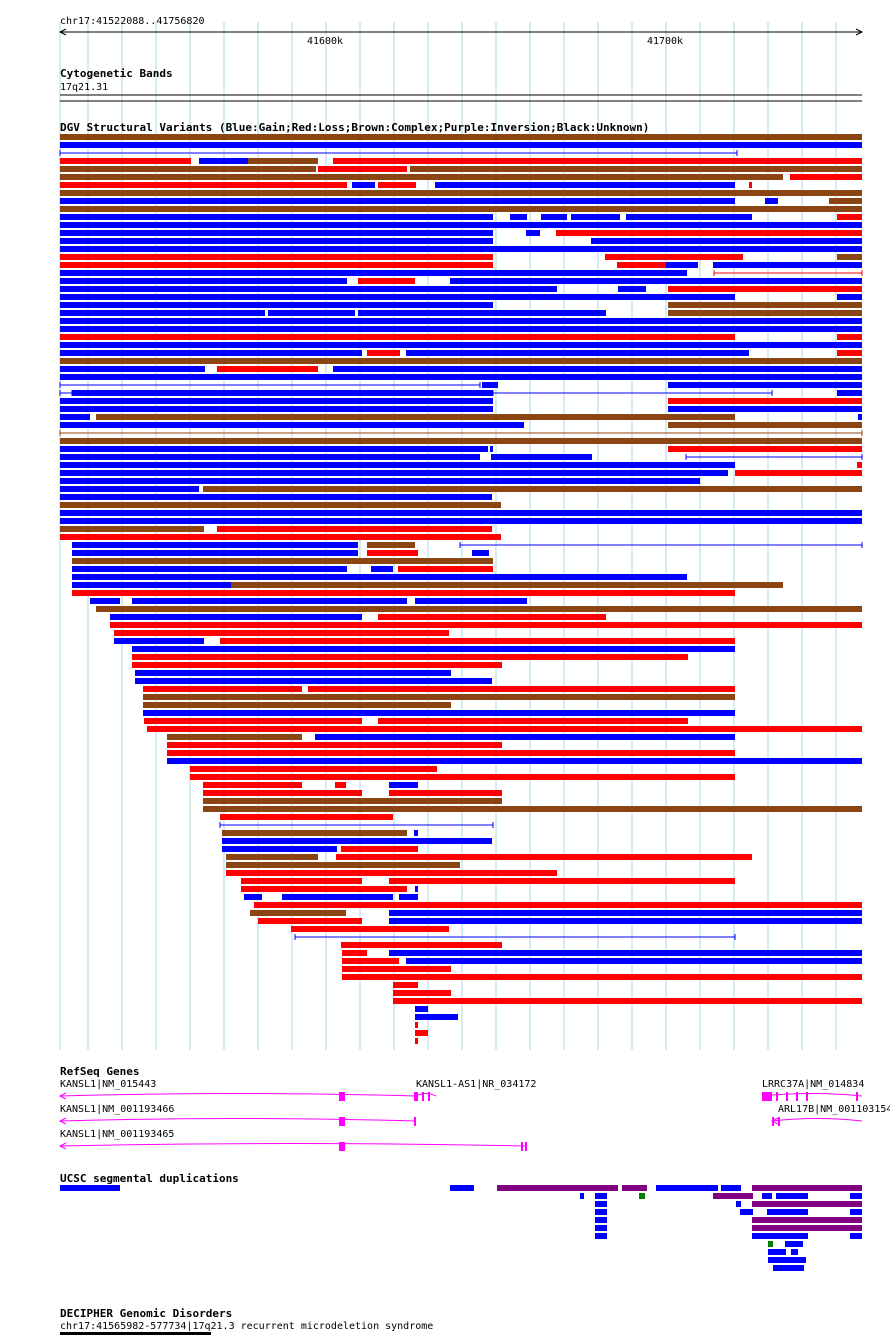 This screenshot has height=1341, width=890. What do you see at coordinates (461, 98) in the screenshot?
I see `cytoband-bar` at bounding box center [461, 98].